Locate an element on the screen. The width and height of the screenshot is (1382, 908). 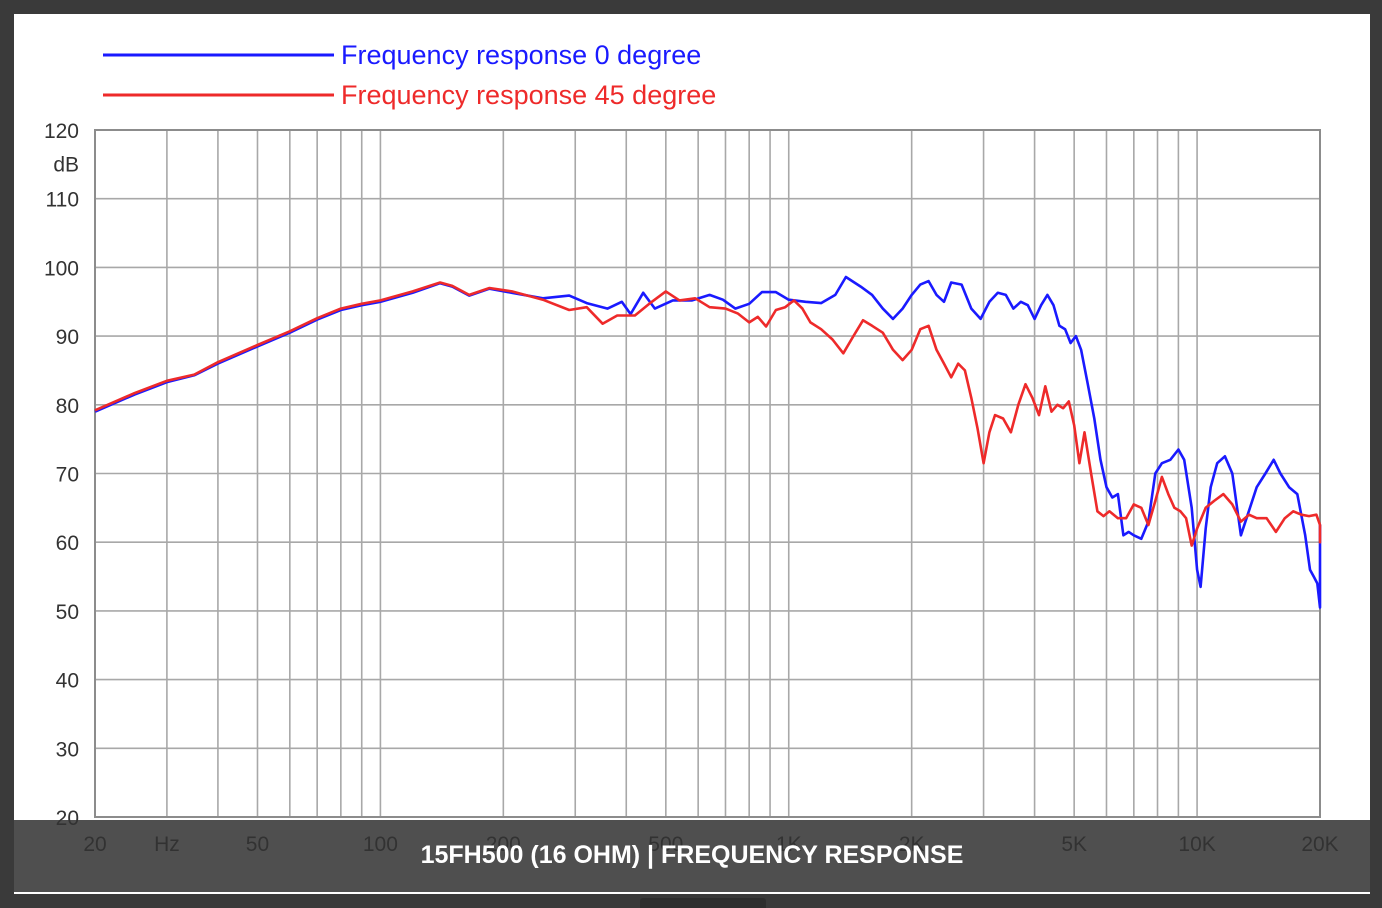
caption-title: 15FH500 (16 OHM) | FREQUENCY RESPONSE is located at coordinates (692, 854).